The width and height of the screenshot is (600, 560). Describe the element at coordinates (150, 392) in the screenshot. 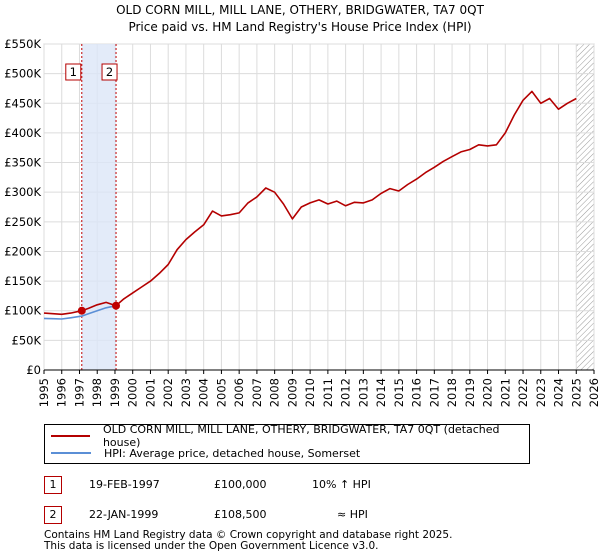

I see `x-tick-label: 2001` at that location.